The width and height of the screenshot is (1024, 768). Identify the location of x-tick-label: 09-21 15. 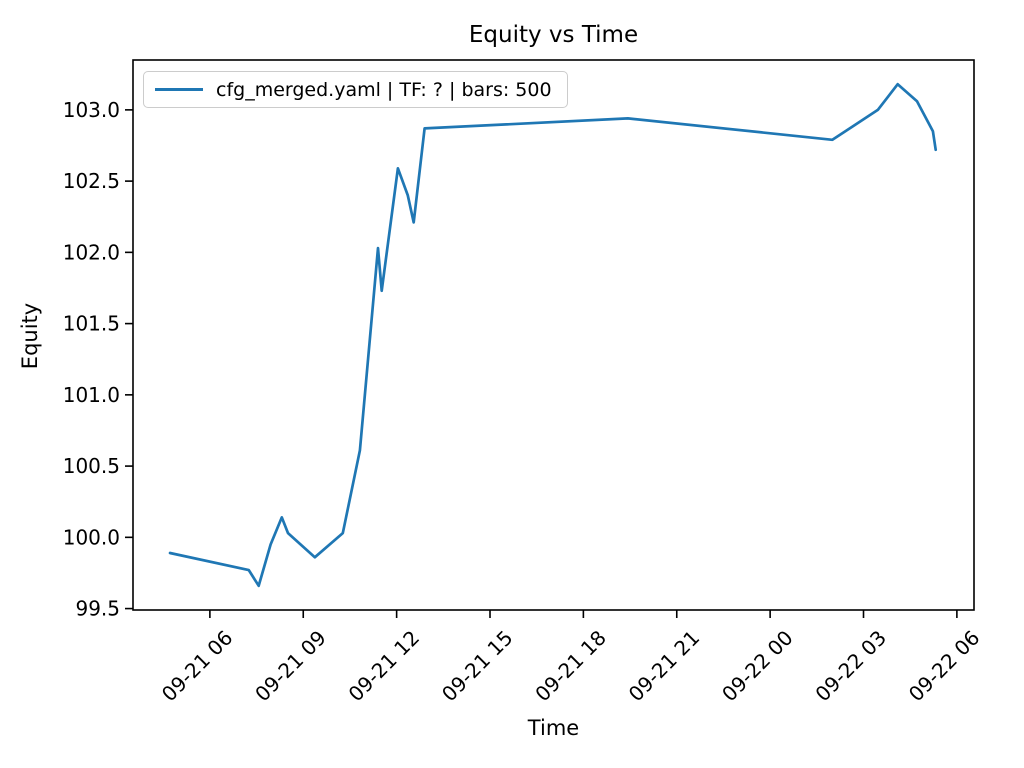
(477, 666).